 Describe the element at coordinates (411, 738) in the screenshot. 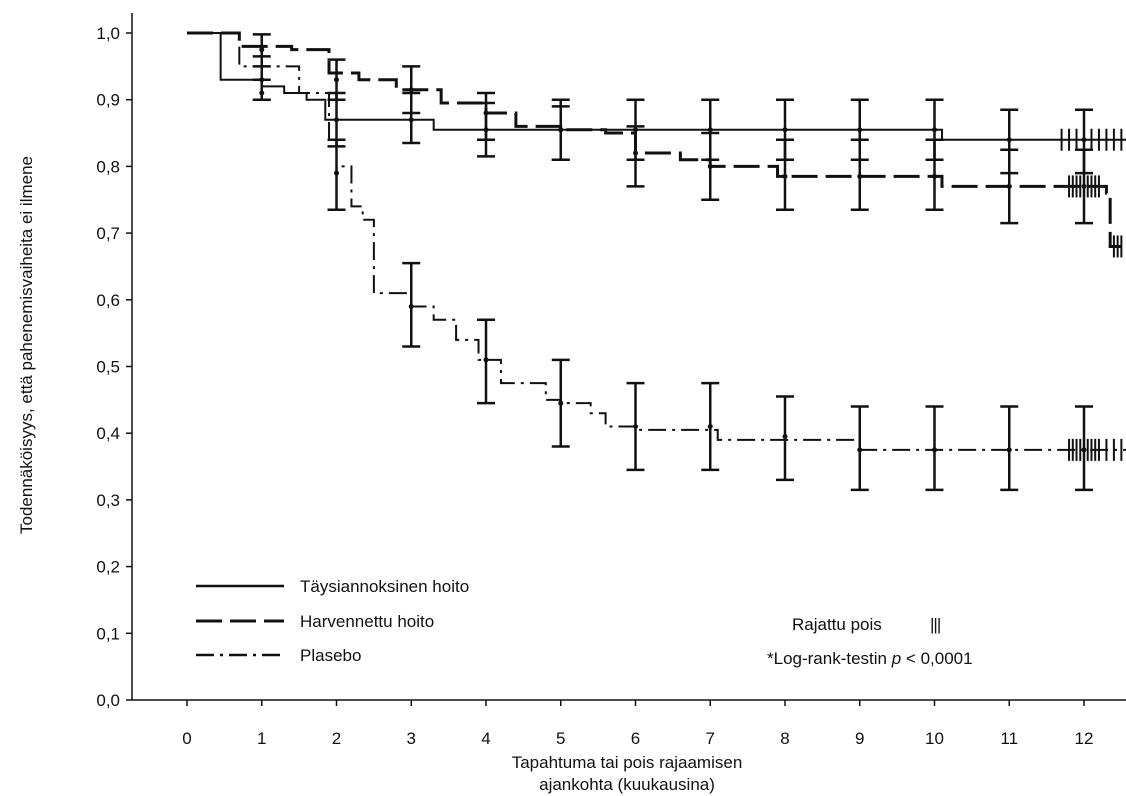

I see `x-tick-label: 3` at that location.